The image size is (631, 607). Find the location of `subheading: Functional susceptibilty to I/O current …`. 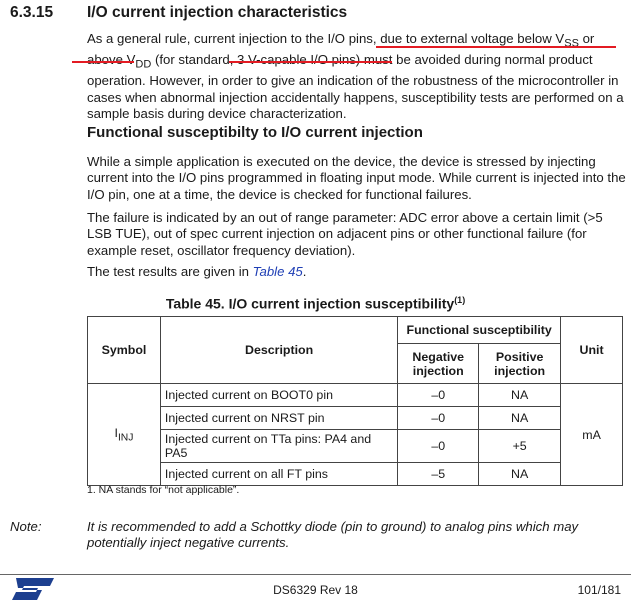

subheading: Functional susceptibilty to I/O current … is located at coordinates (255, 132).